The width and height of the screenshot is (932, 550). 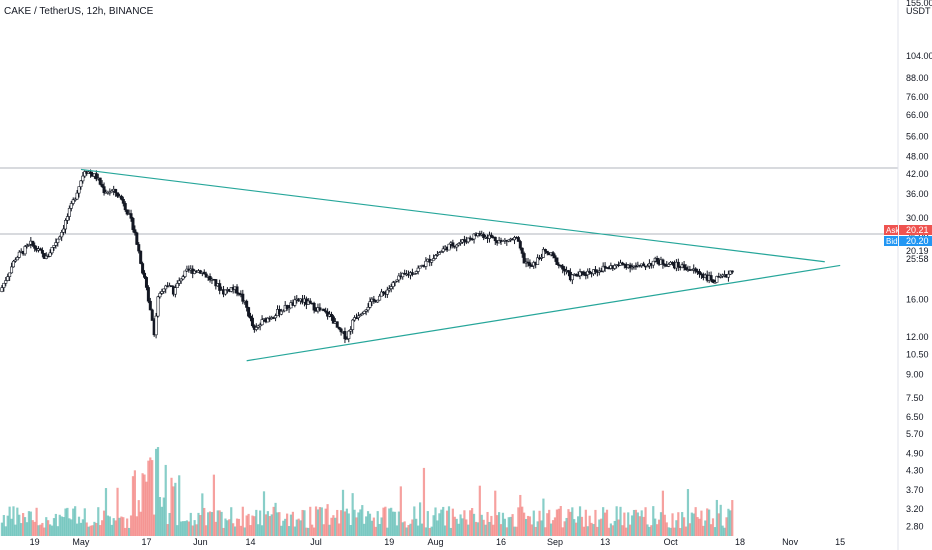 I want to click on price-tick-label: 3.70, so click(x=915, y=490).